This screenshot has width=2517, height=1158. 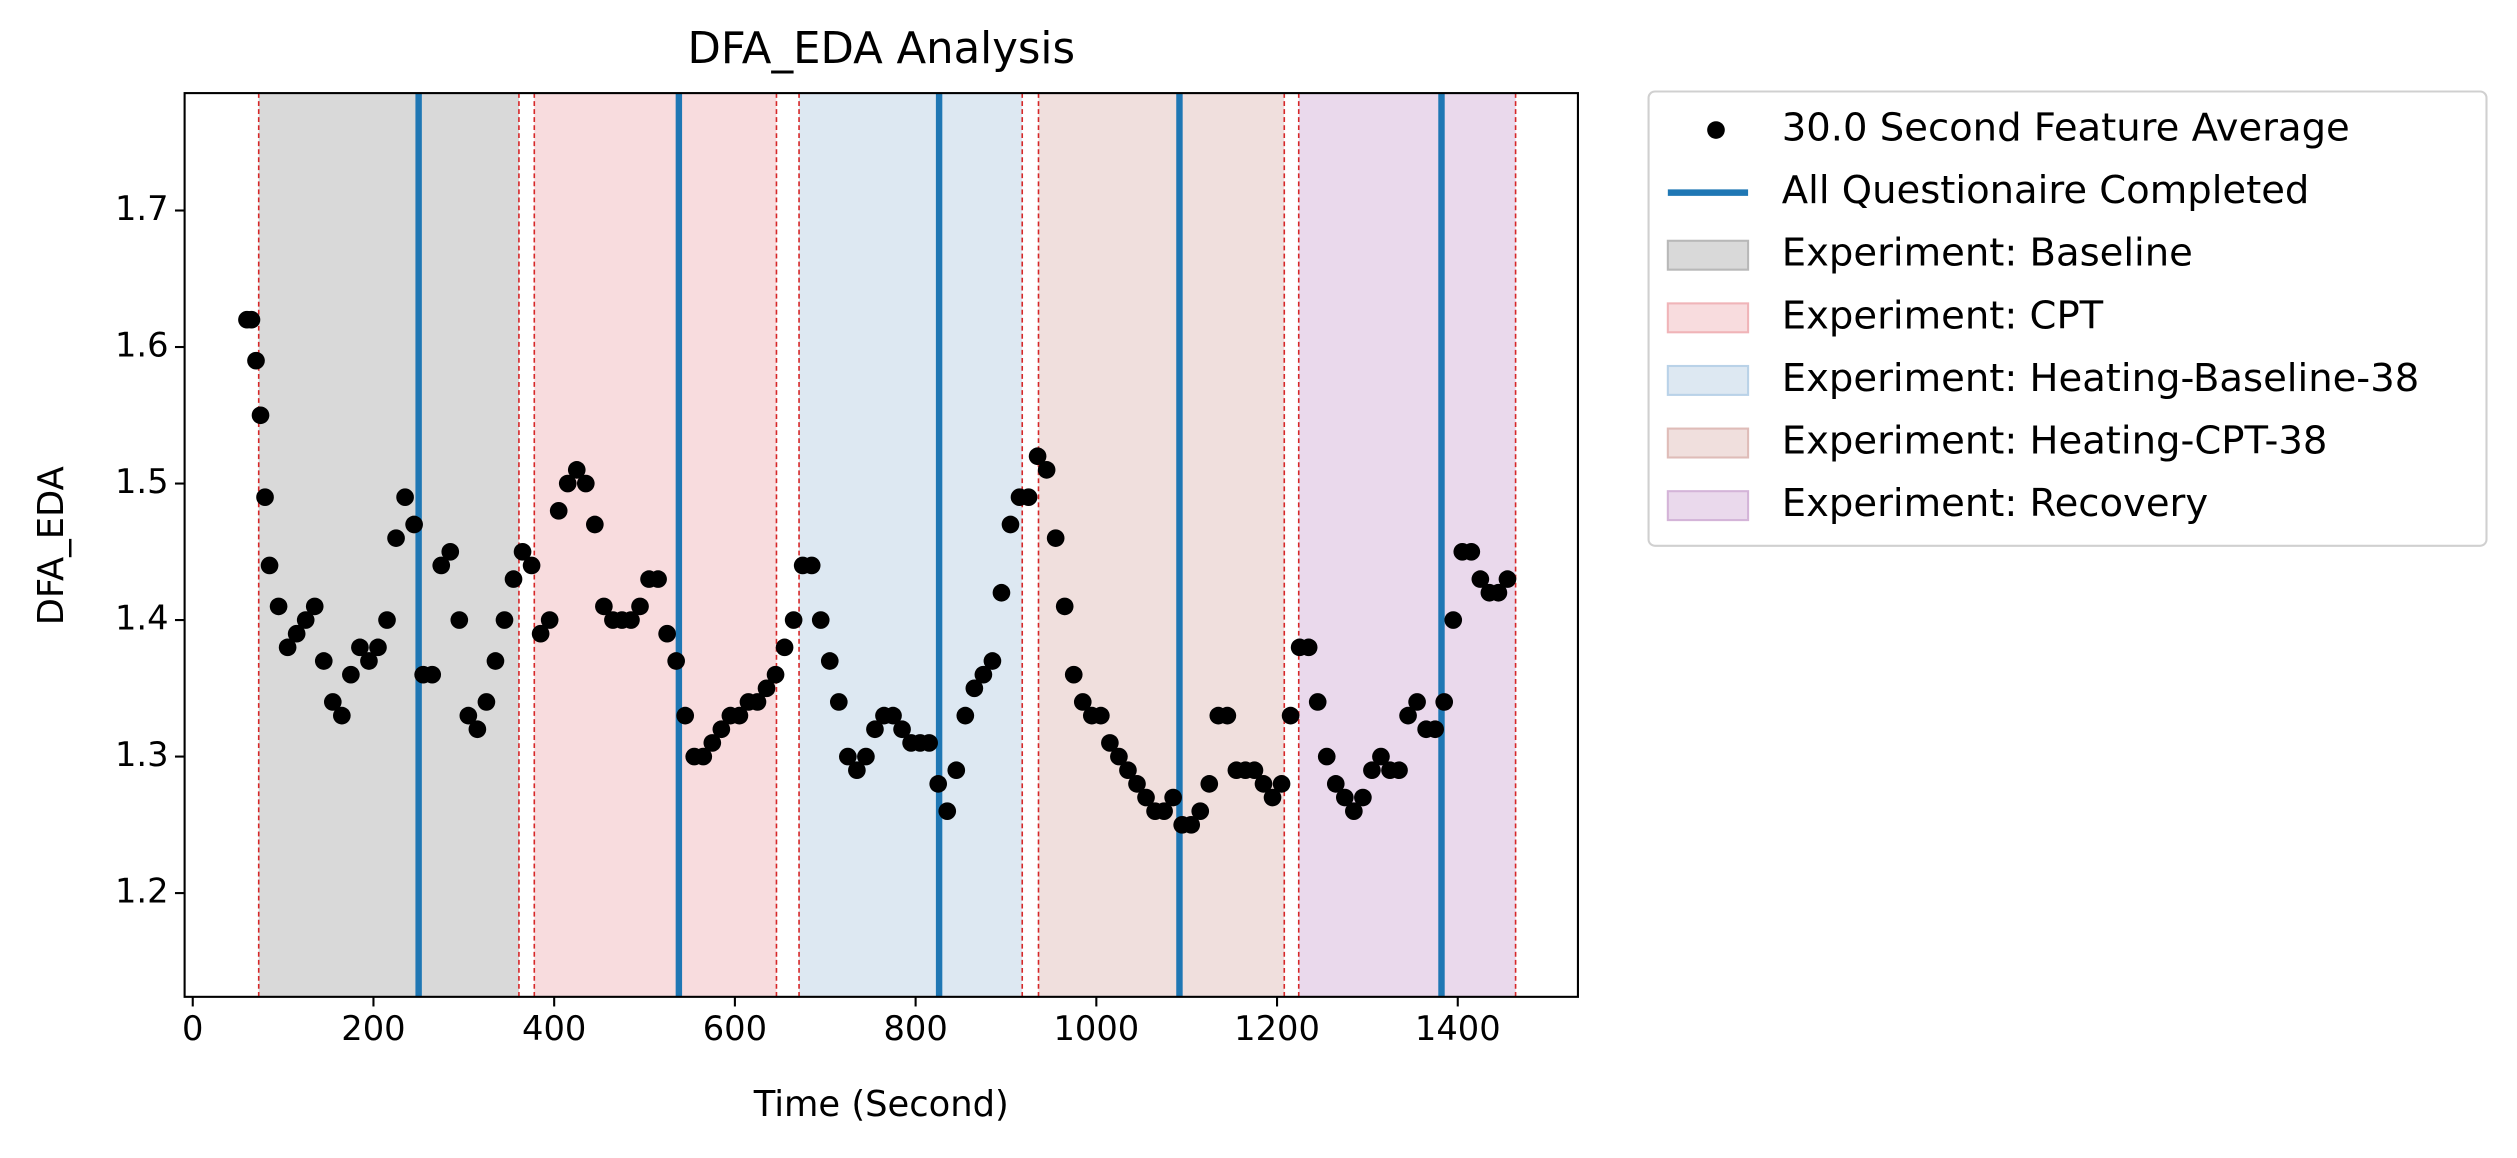 What do you see at coordinates (192, 1028) in the screenshot?
I see `x-tick-label: 0` at bounding box center [192, 1028].